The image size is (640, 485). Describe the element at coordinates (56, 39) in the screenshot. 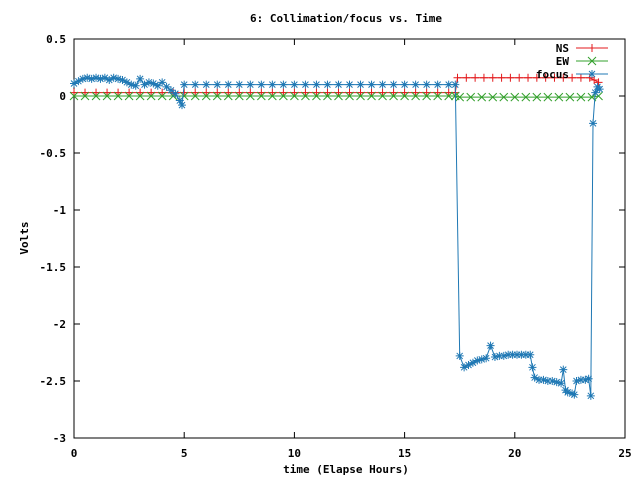

I see `y-tick-label: 0.5` at that location.